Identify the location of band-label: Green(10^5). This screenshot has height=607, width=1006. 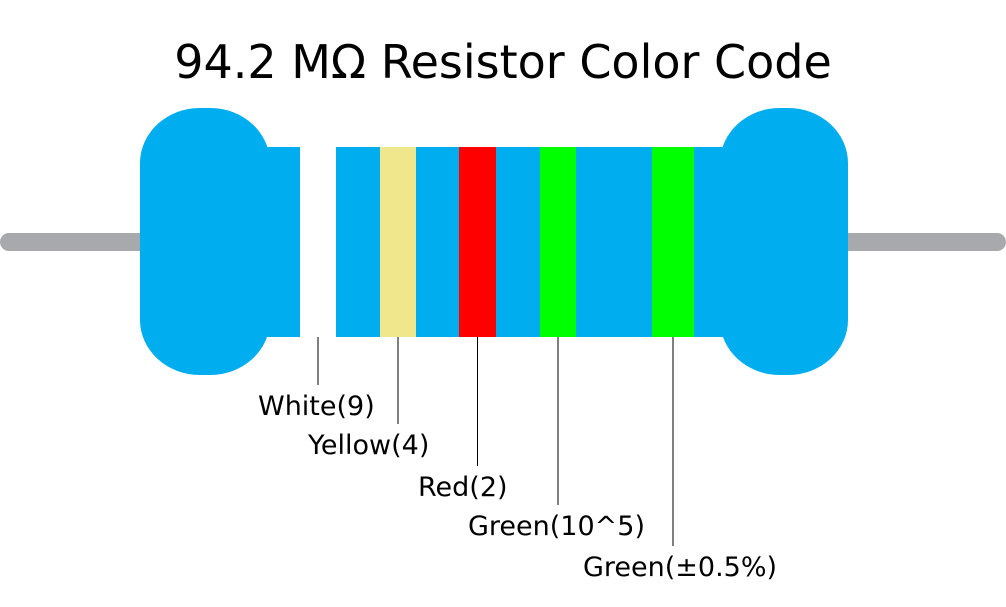
(556, 526).